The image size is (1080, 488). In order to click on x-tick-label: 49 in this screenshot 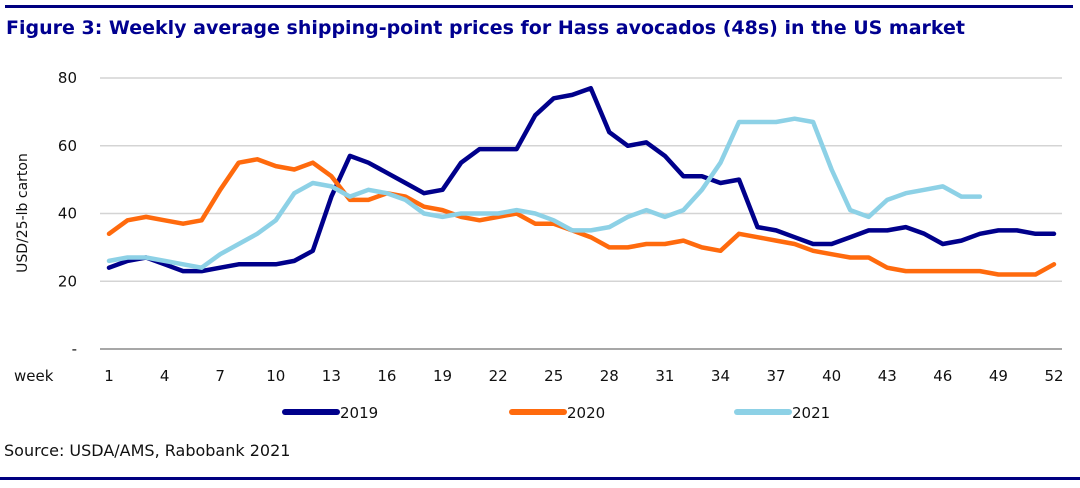, I will do `click(998, 376)`.